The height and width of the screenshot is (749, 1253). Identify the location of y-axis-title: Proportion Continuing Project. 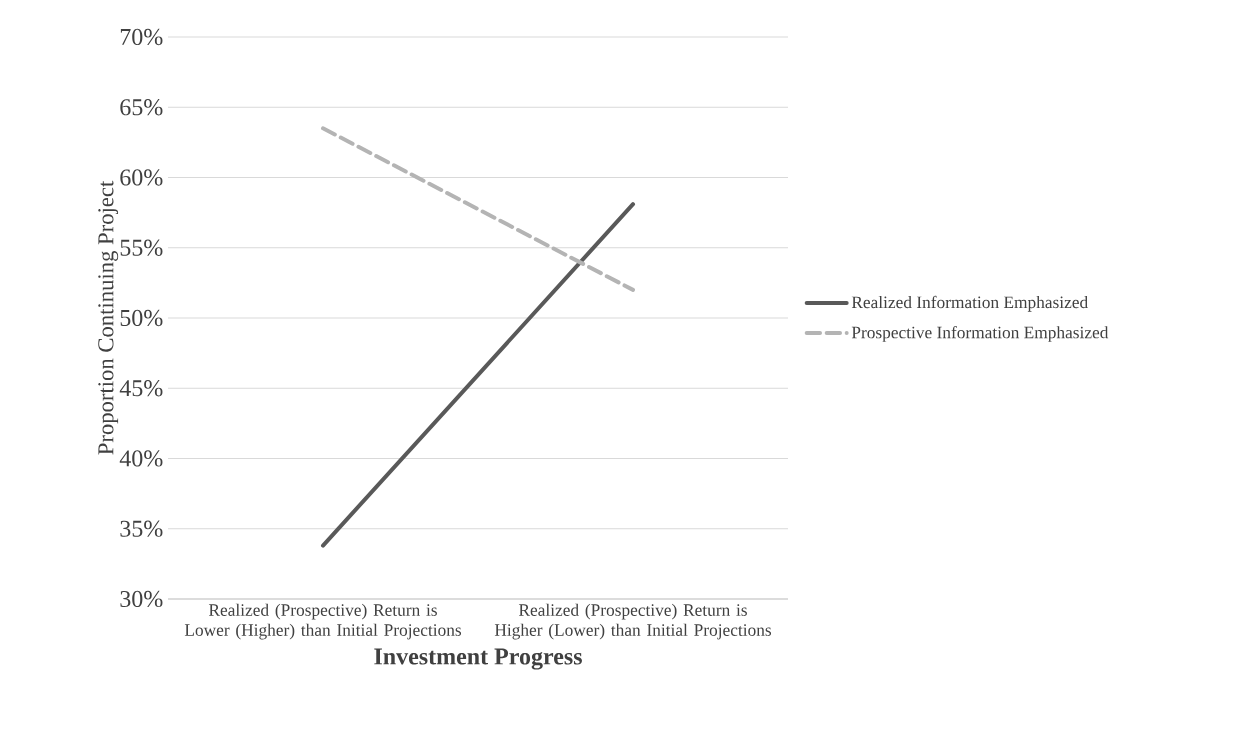
(108, 317).